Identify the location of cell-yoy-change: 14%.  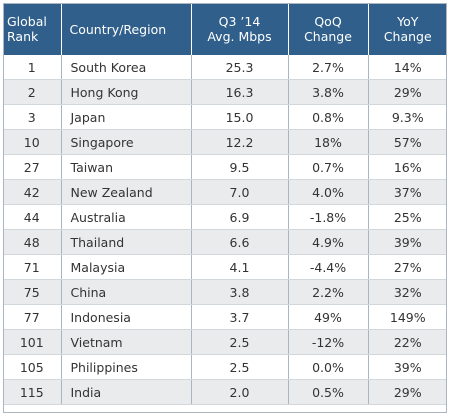
(407, 67).